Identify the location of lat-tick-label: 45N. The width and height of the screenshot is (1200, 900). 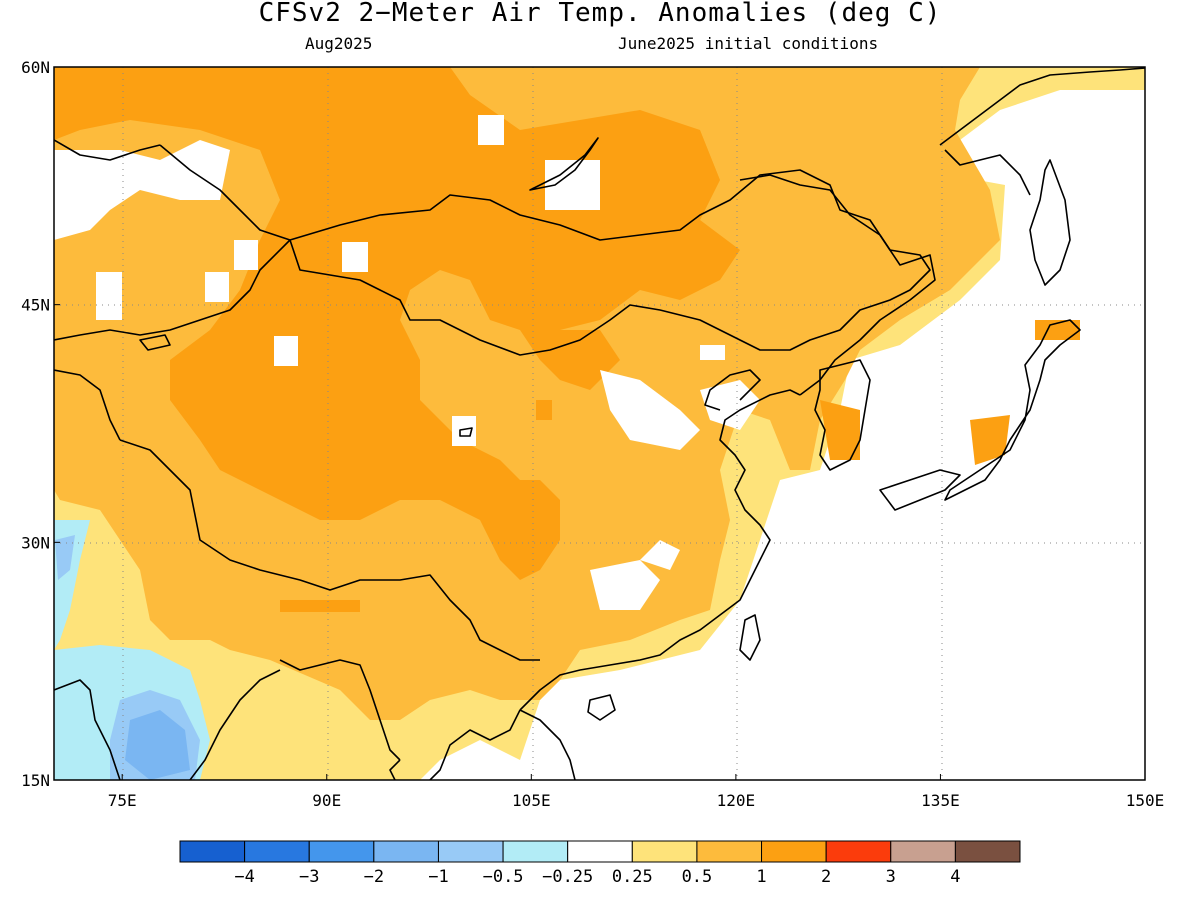
(35, 305).